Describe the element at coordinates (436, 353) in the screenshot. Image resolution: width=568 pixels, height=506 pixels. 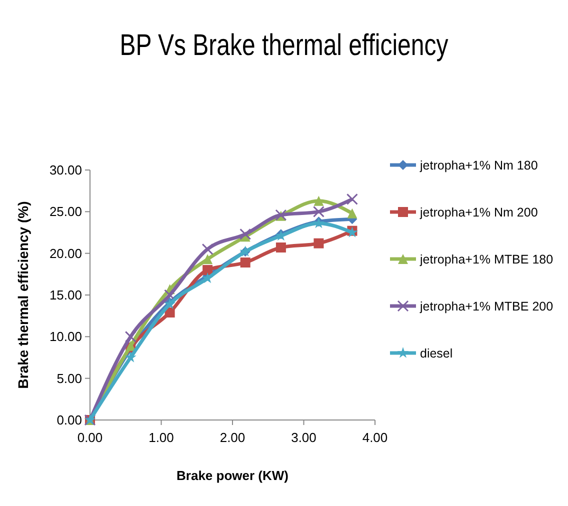
I see `legend-label: diesel` at that location.